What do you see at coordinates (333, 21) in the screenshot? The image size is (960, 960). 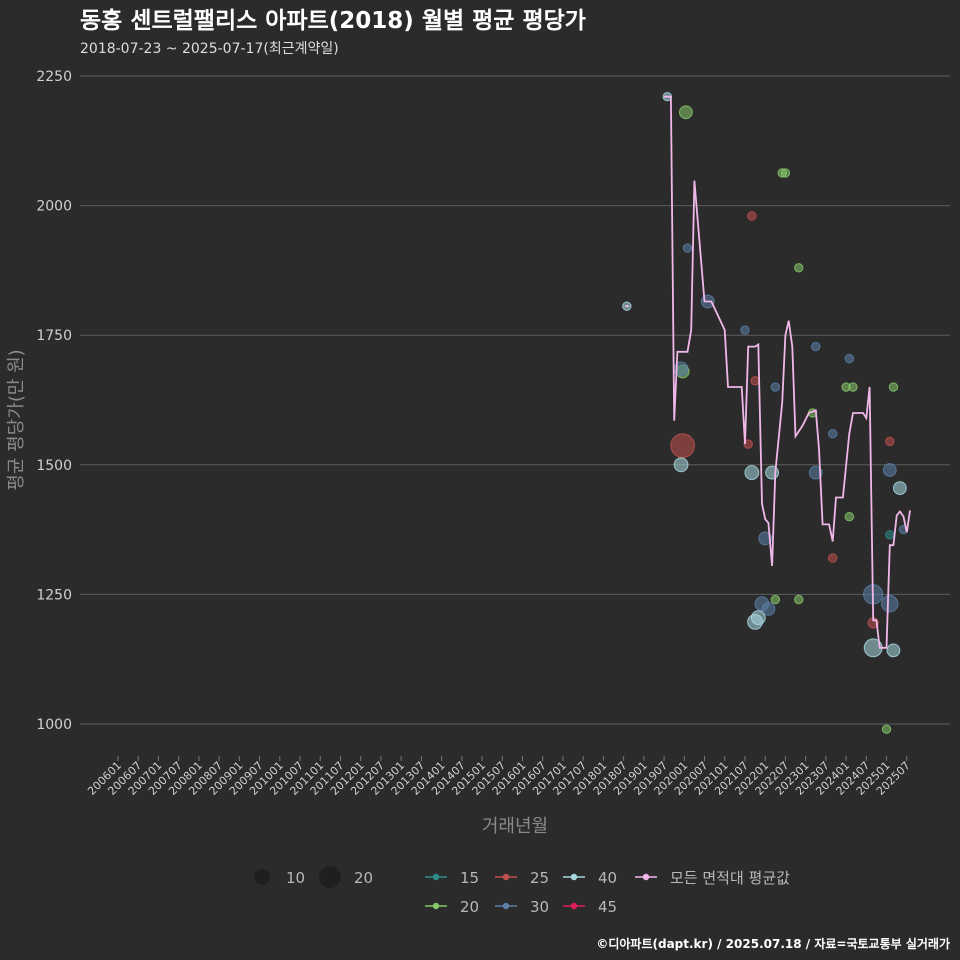 I see `chart-title: 동홍 센트럴팰리스 아파트(2018) 월별 평균 평당가` at bounding box center [333, 21].